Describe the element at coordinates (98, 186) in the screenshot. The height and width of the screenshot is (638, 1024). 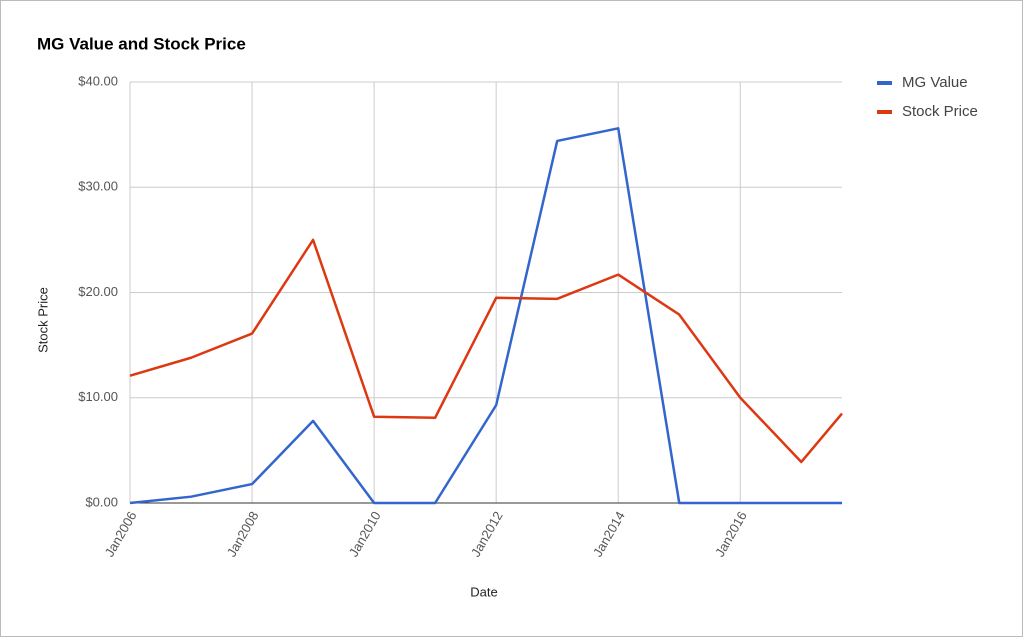
I see `y-tick-label: $30.00` at that location.